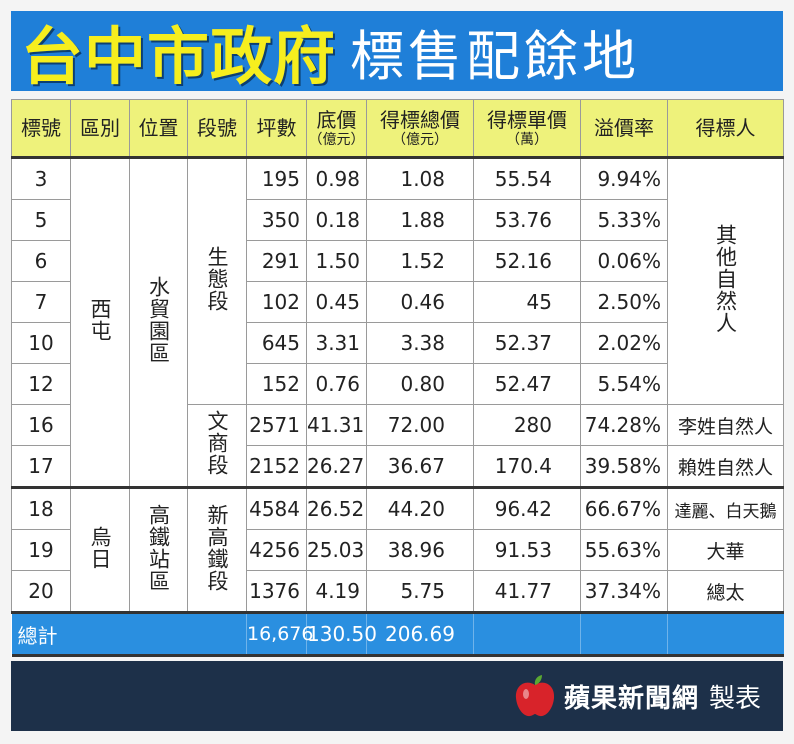 This screenshot has height=744, width=794. What do you see at coordinates (624, 129) in the screenshot?
I see `col-header-premium: 溢價率` at bounding box center [624, 129].